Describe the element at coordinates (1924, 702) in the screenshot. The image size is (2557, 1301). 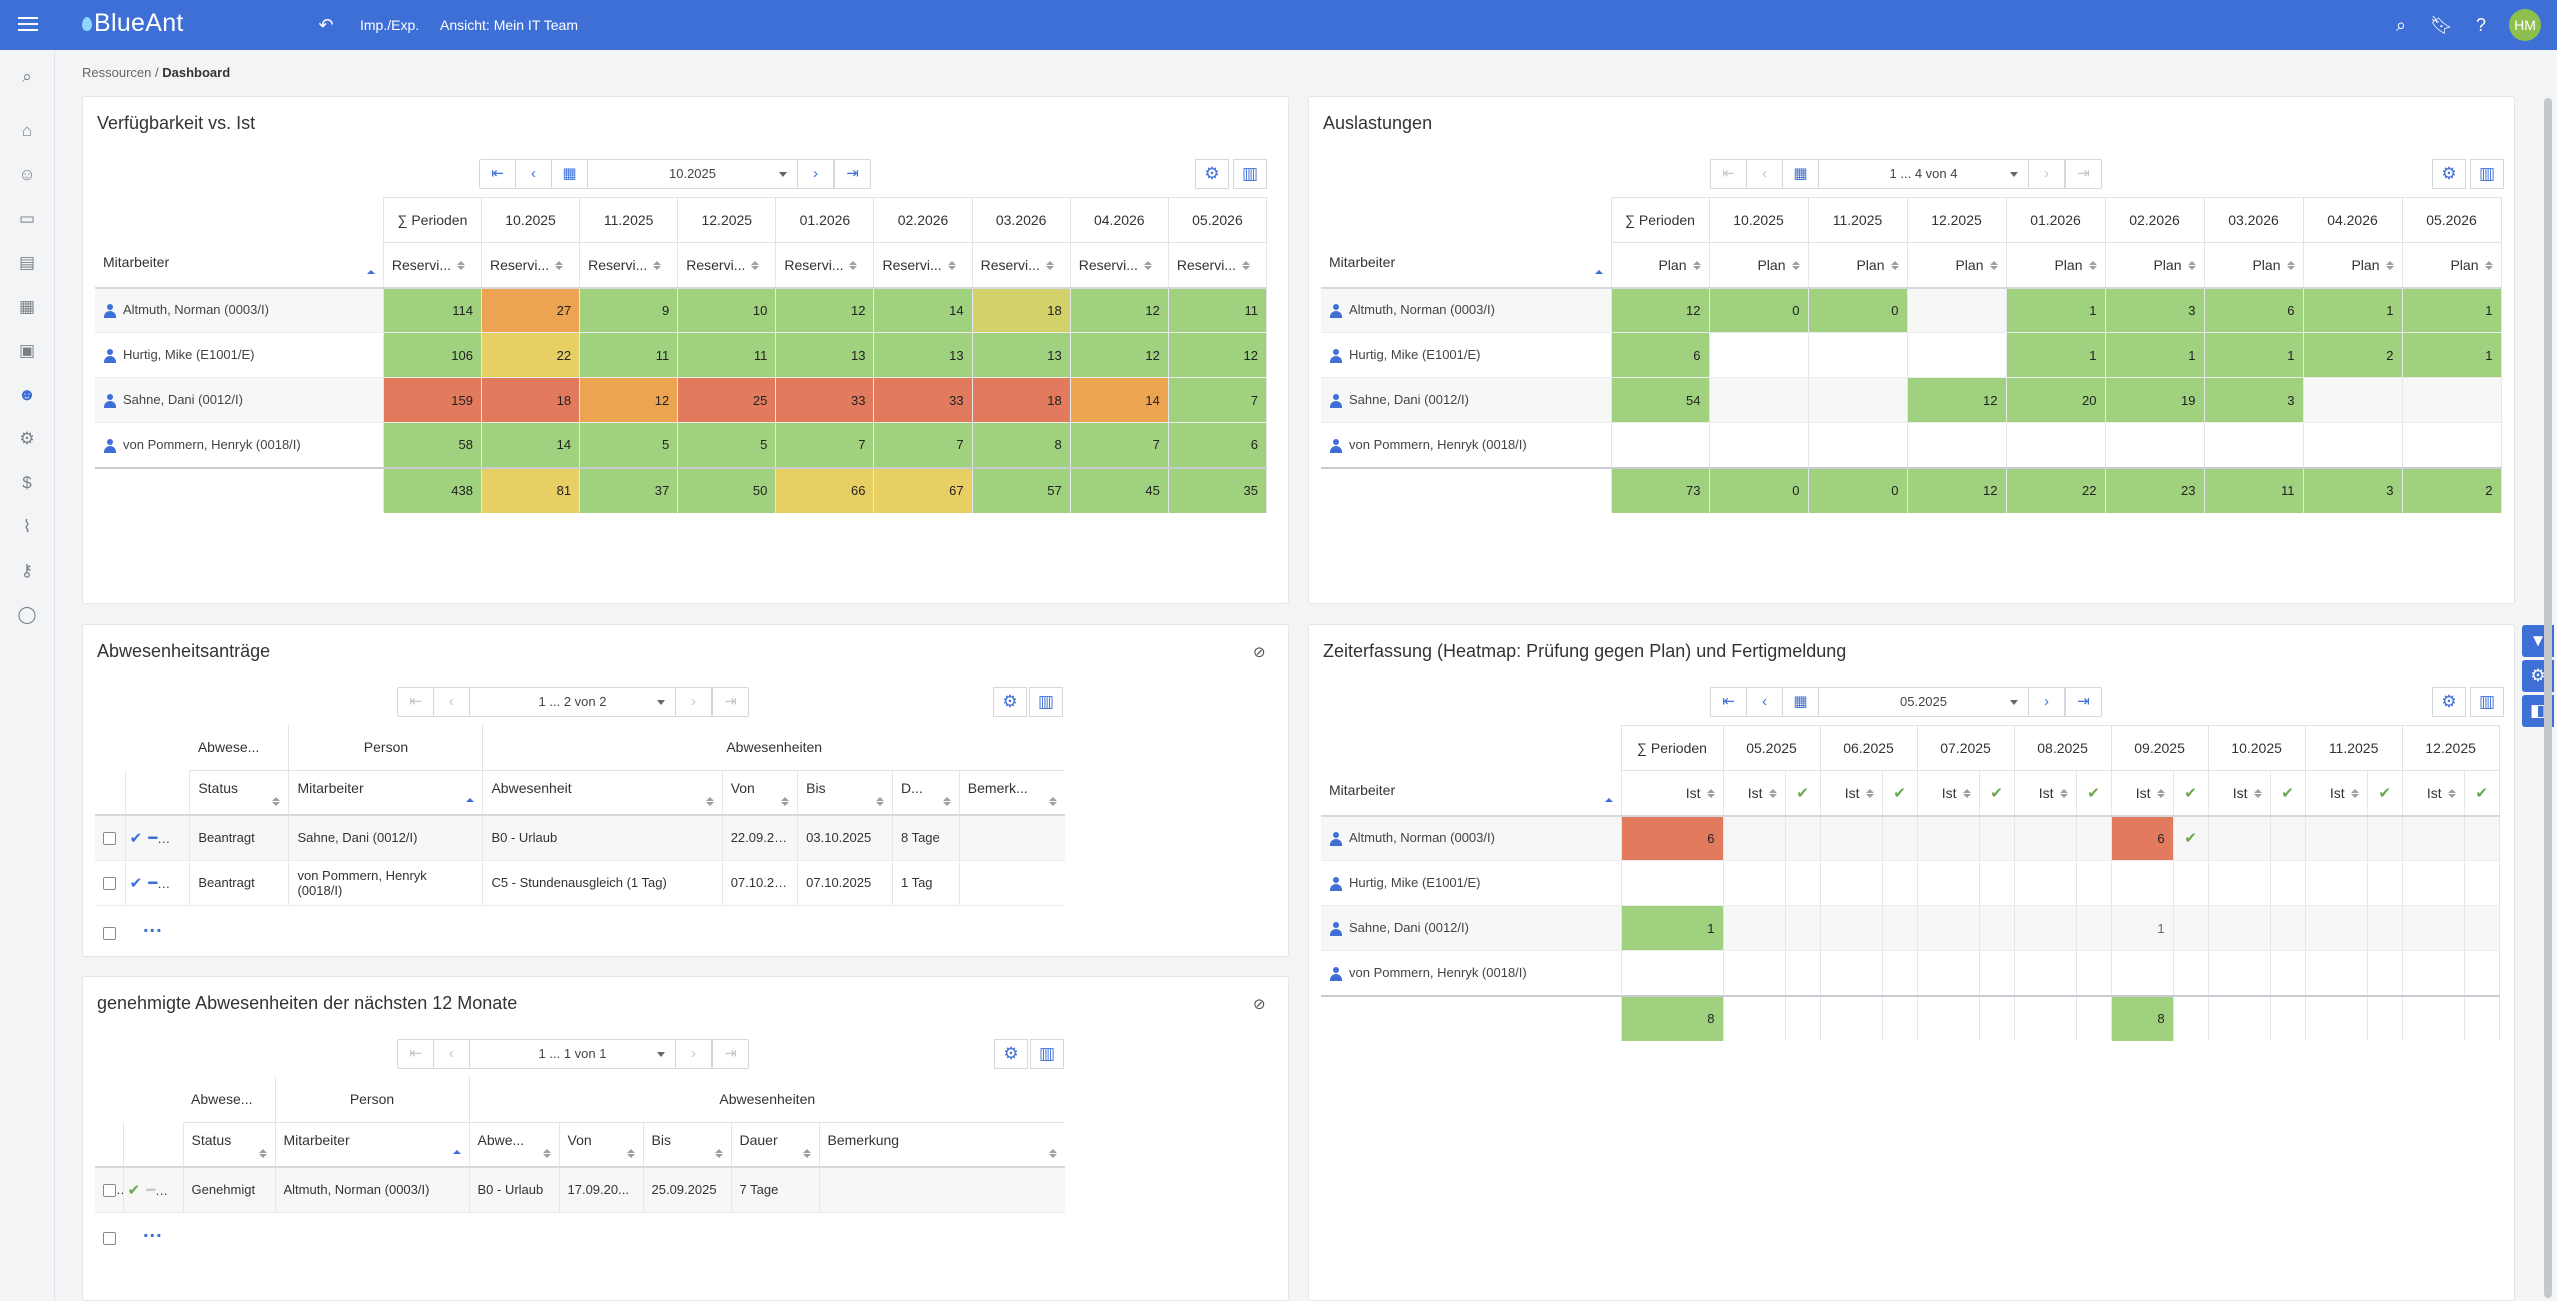
I see `period-select: 05.2025` at that location.